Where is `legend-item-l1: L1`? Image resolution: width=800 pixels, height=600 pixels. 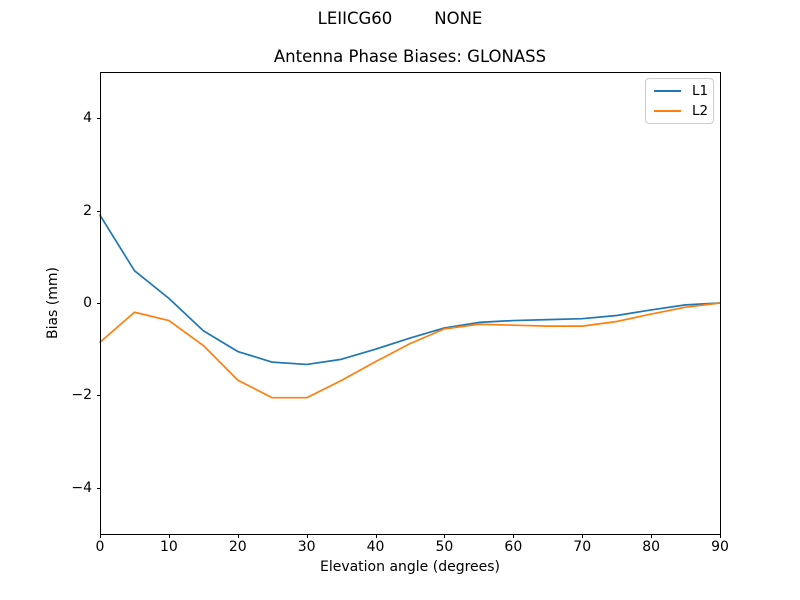 legend-item-l1: L1 is located at coordinates (679, 91).